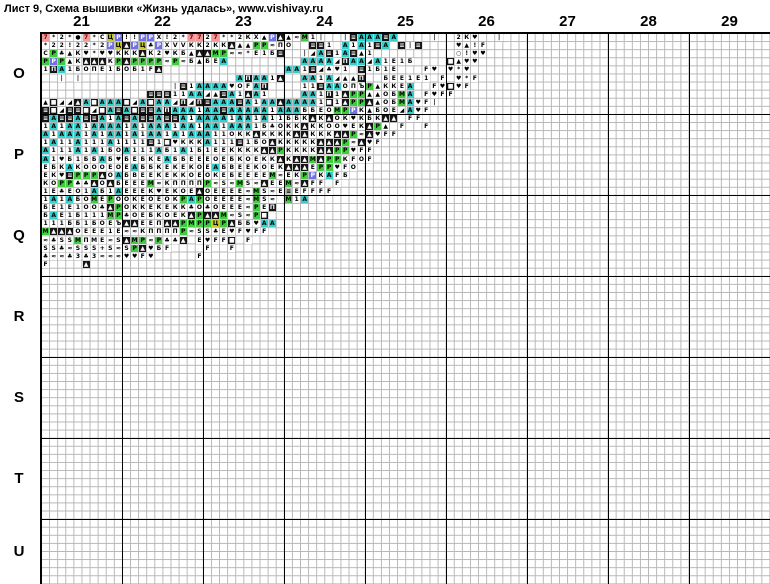 This screenshot has height=584, width=770. I want to click on stitch-cell: ■, so click(232, 240).